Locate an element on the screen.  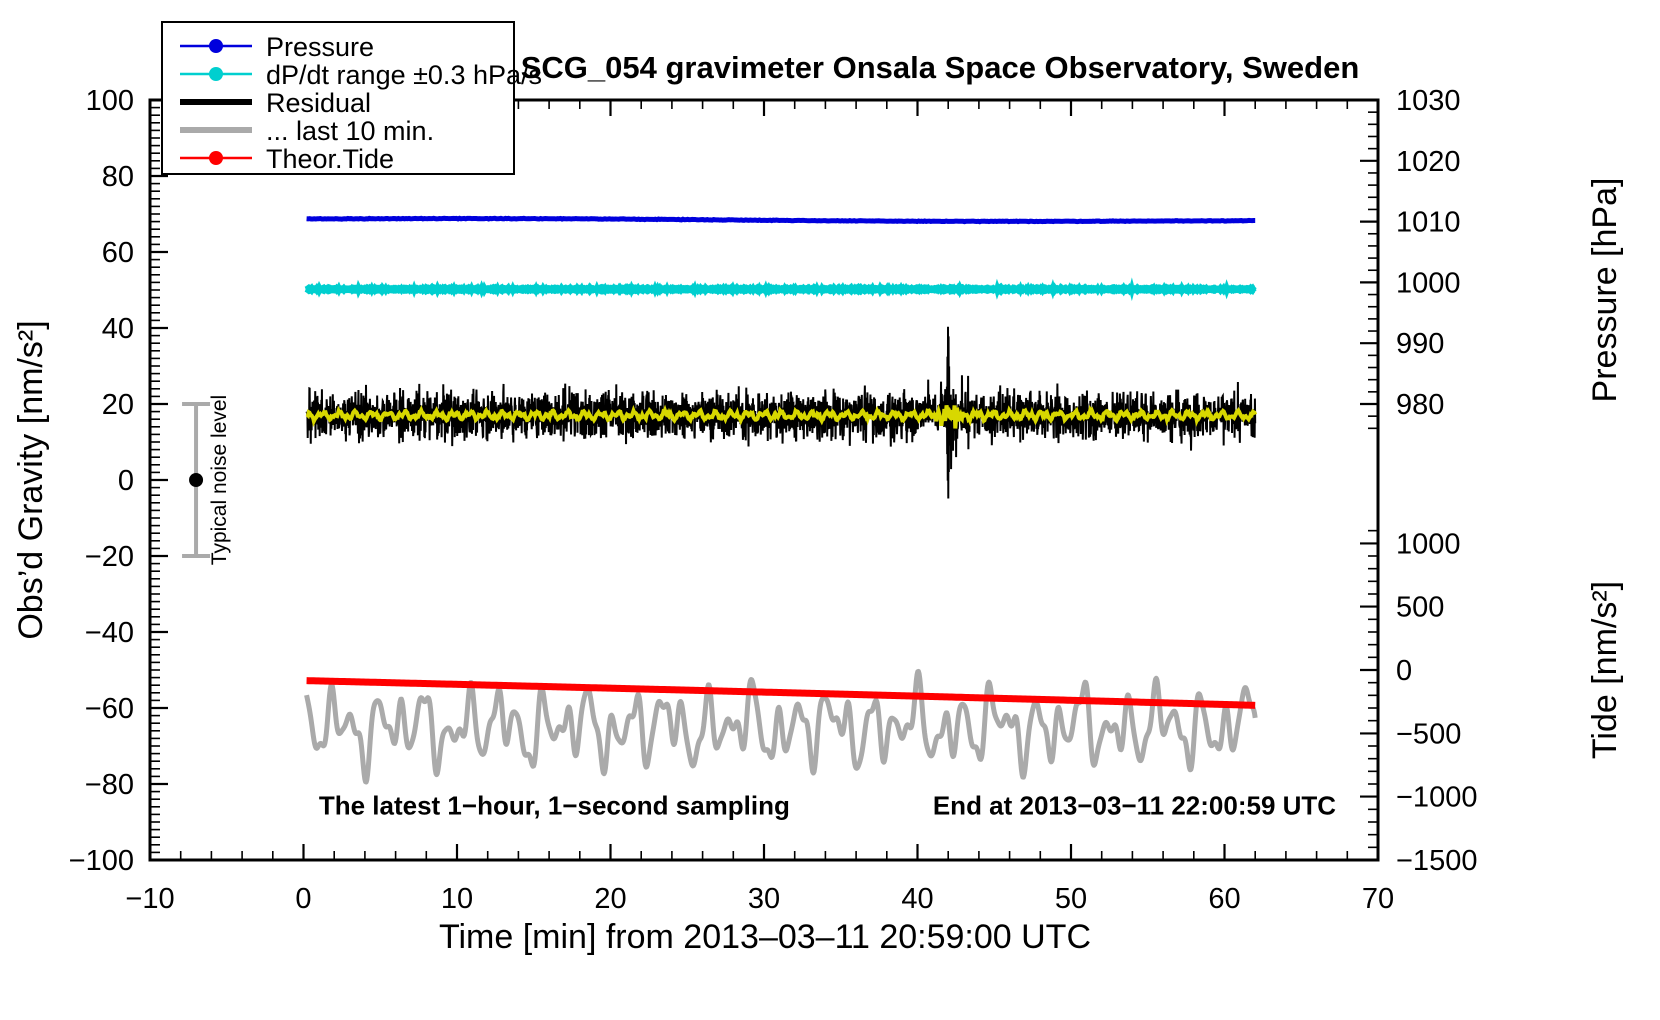
x-tick-label: 10 is located at coordinates (457, 899).